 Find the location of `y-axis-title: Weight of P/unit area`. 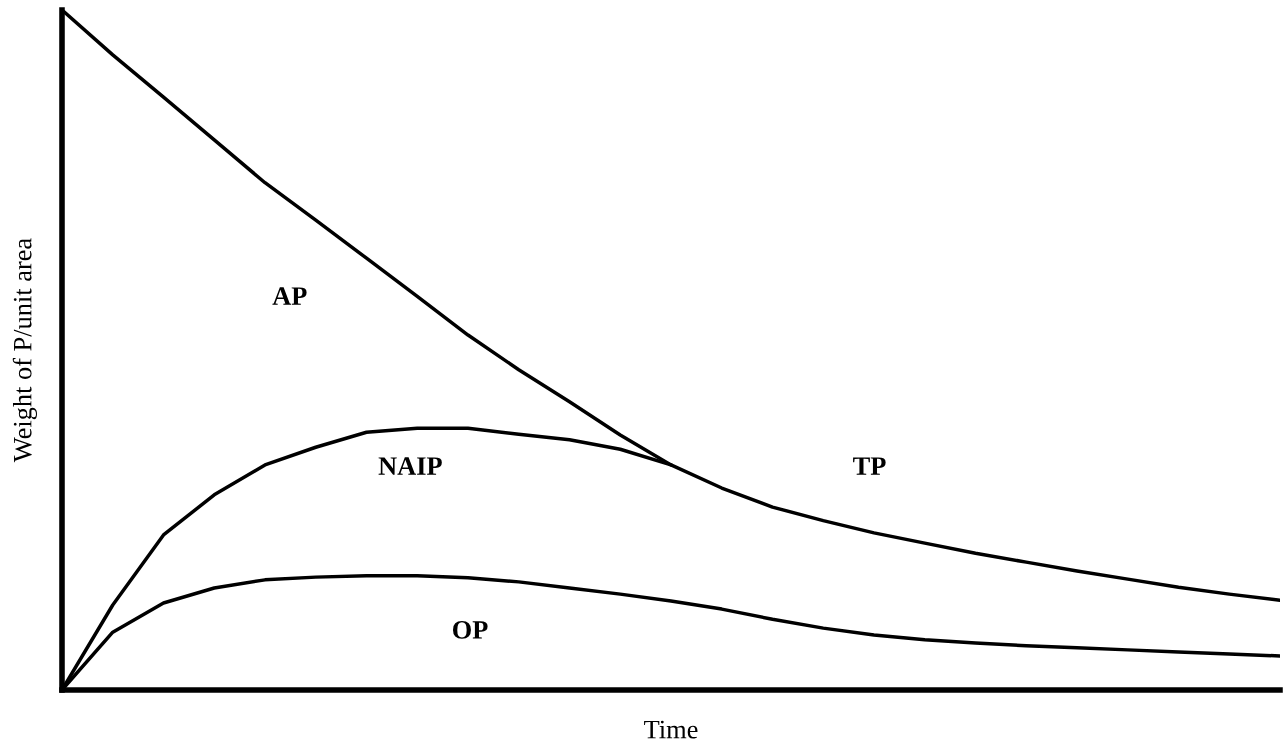

y-axis-title: Weight of P/unit area is located at coordinates (24, 350).